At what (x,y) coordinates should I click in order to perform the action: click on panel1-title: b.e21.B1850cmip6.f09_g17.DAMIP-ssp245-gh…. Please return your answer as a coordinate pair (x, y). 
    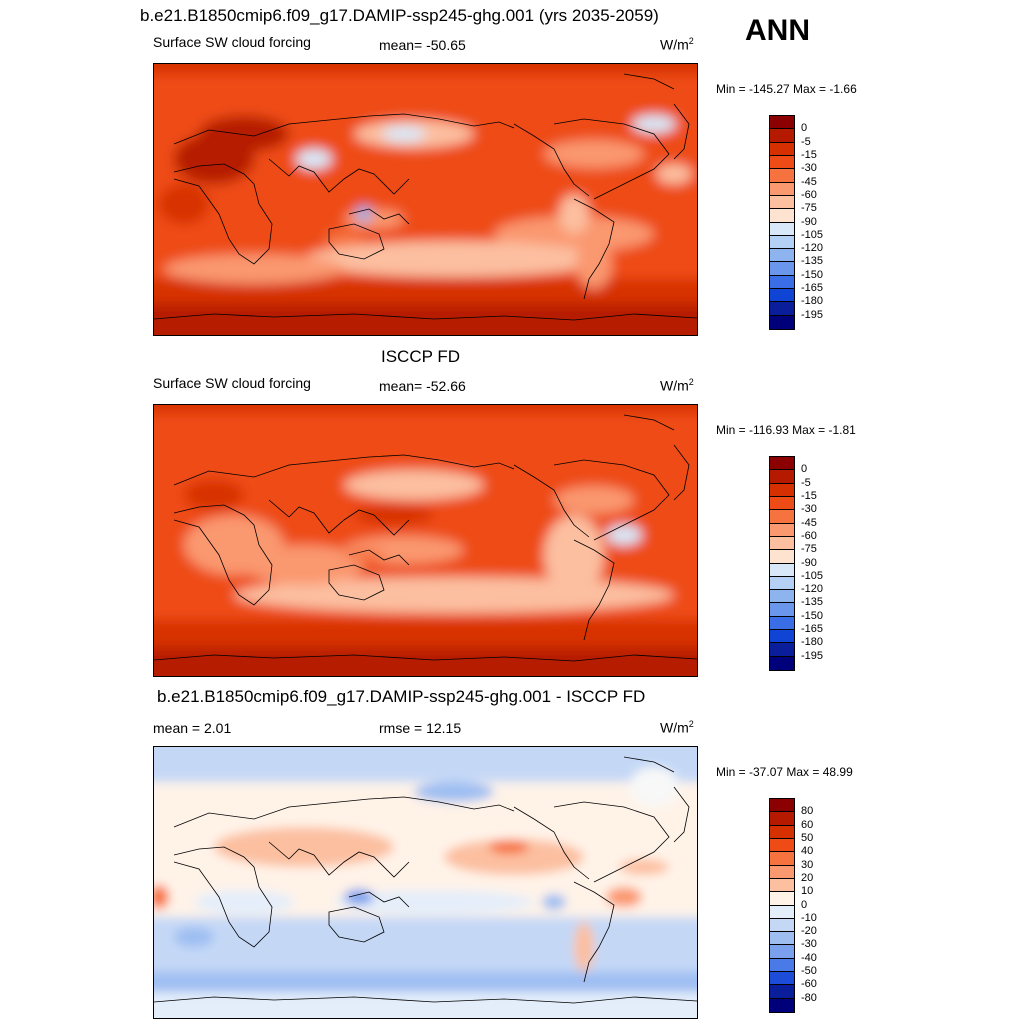
    Looking at the image, I should click on (399, 15).